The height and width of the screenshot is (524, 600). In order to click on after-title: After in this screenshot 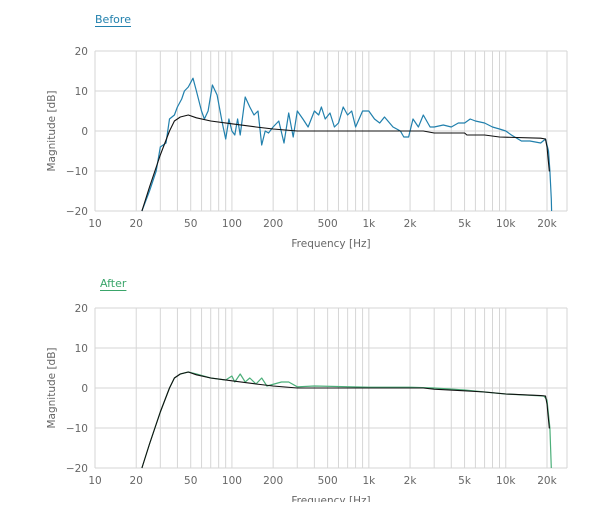, I will do `click(113, 283)`.